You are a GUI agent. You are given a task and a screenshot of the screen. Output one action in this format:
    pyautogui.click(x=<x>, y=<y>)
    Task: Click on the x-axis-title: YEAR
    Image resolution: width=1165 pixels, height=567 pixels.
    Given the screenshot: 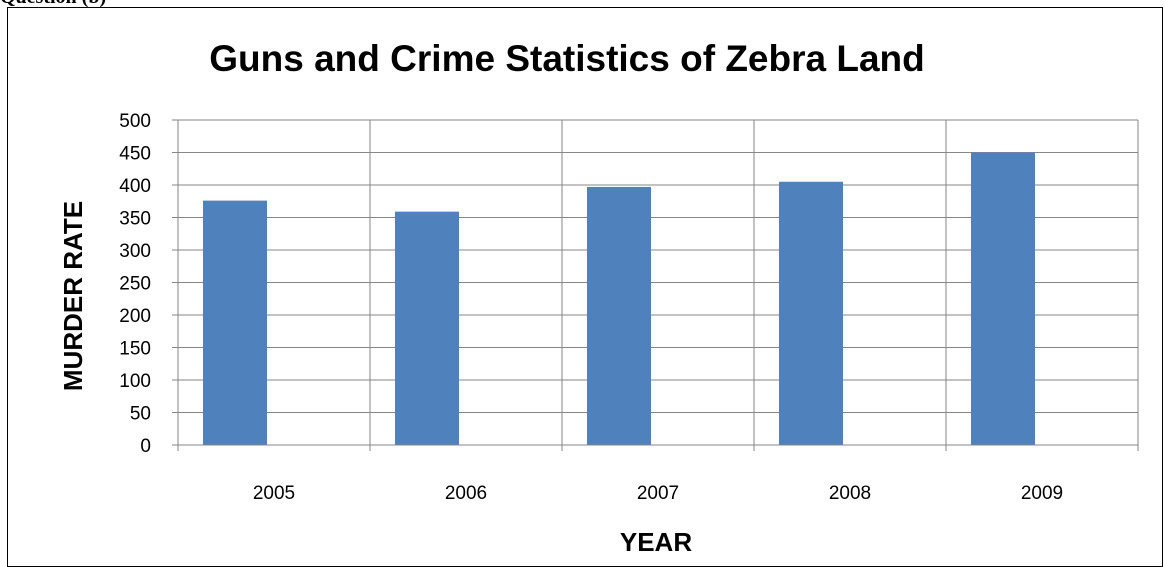 What is the action you would take?
    pyautogui.click(x=656, y=542)
    